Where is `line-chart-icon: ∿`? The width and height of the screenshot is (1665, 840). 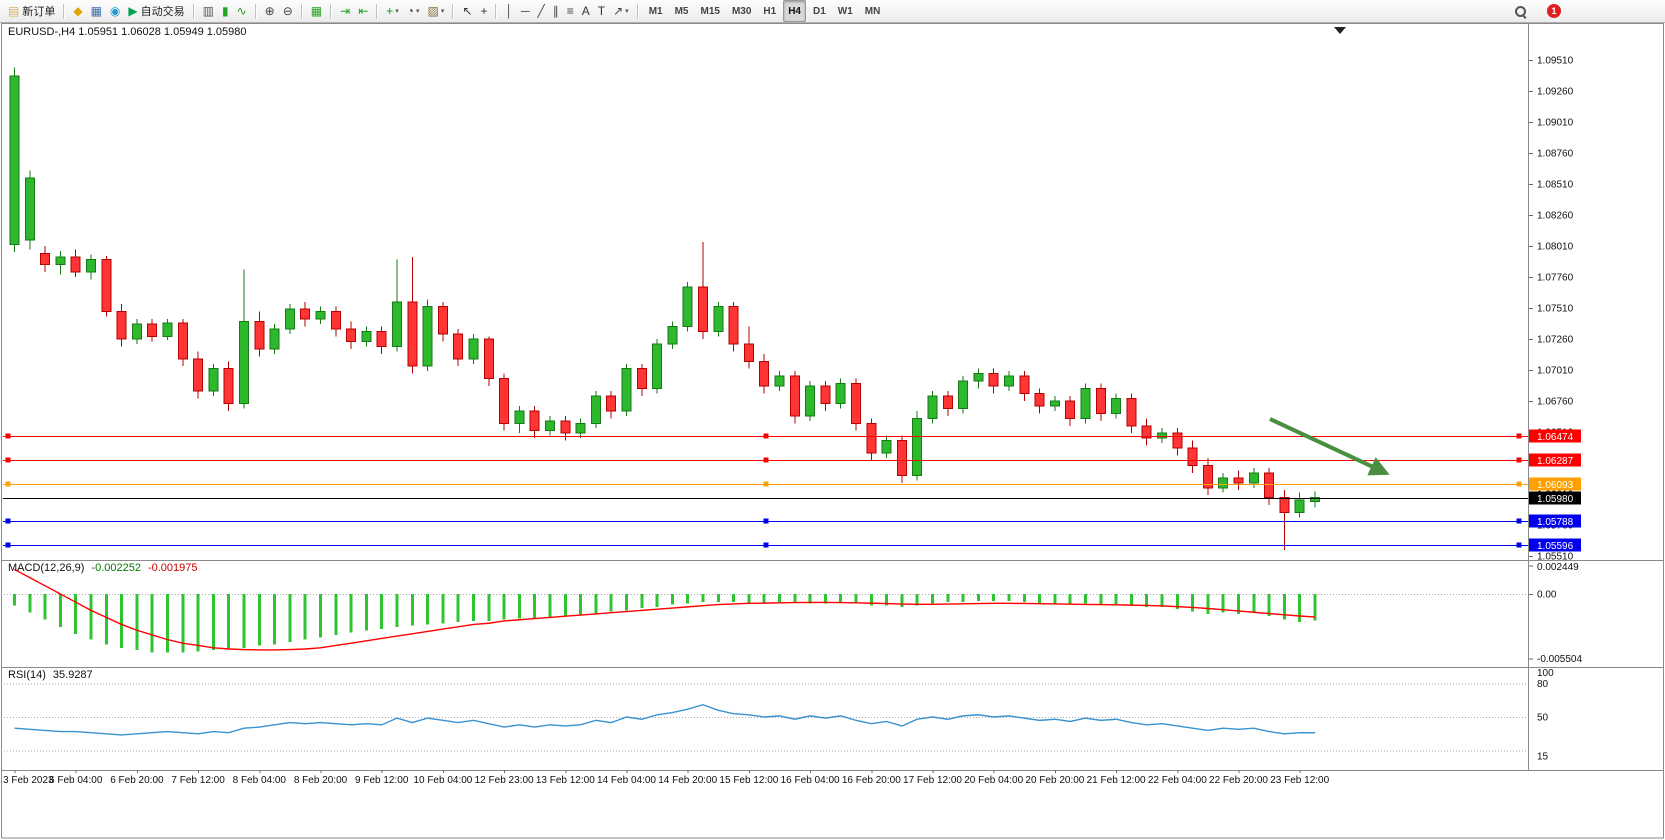 line-chart-icon: ∿ is located at coordinates (242, 11).